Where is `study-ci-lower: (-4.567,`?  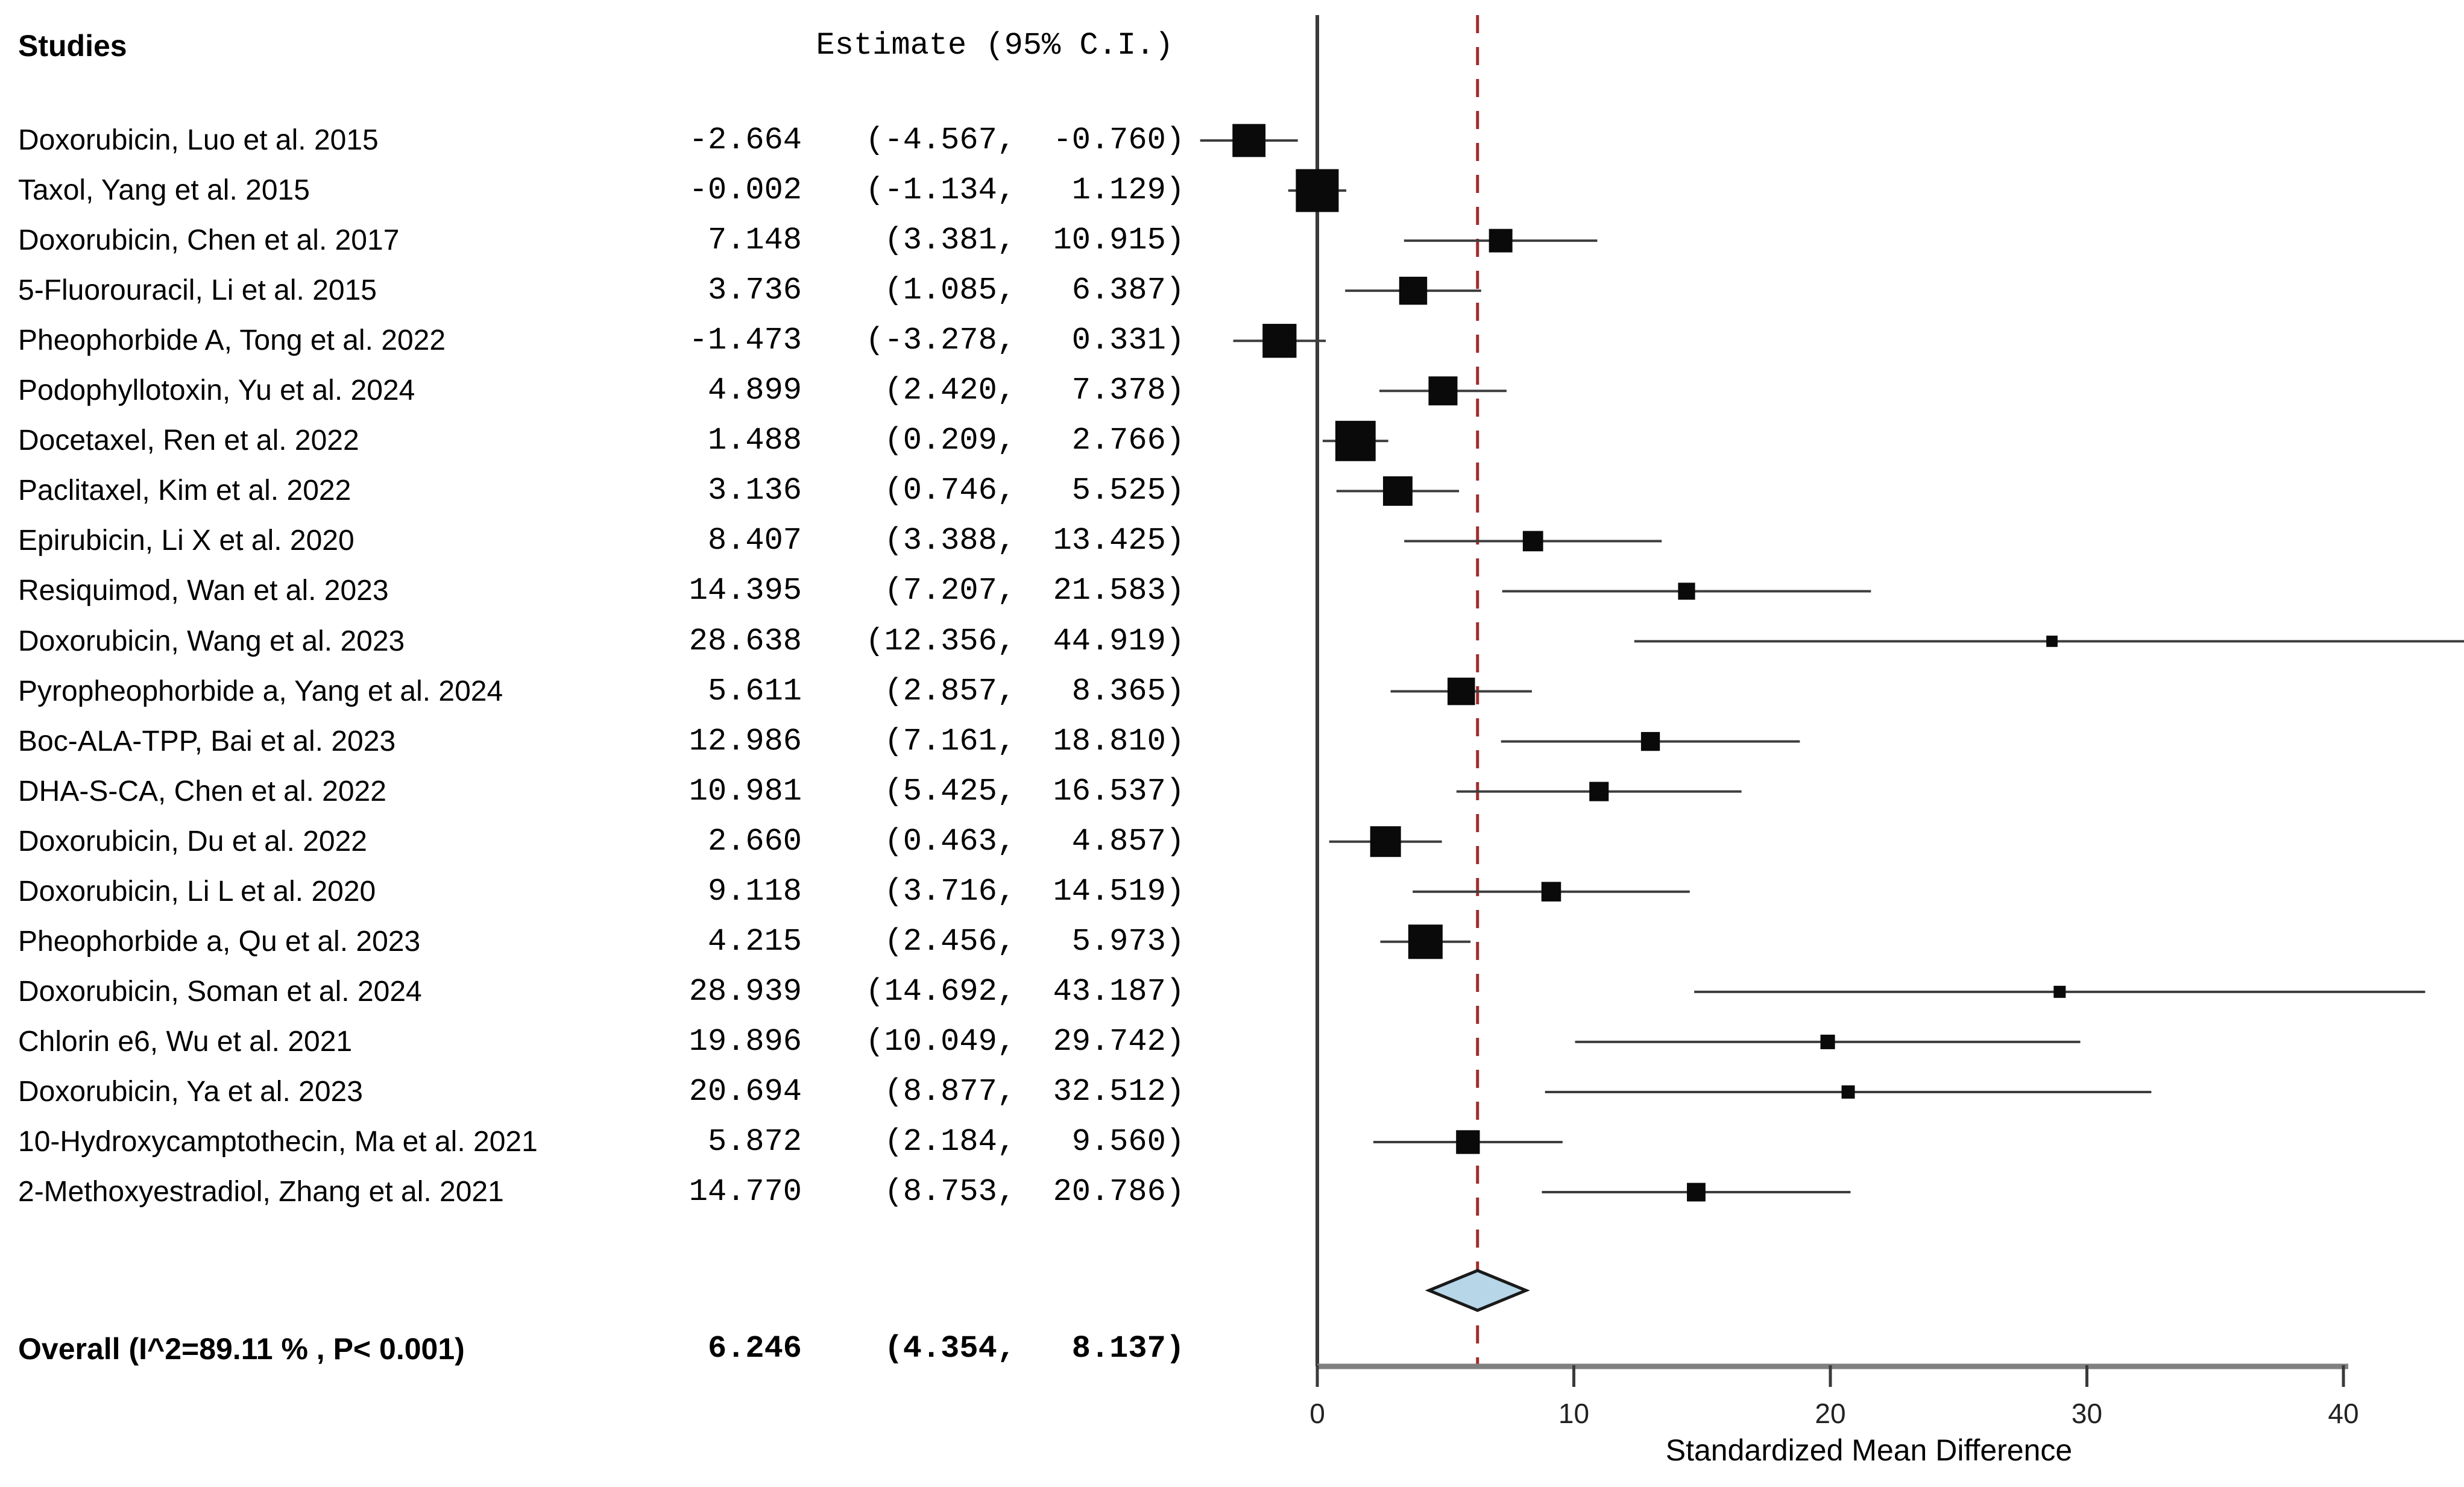 study-ci-lower: (-4.567, is located at coordinates (940, 140).